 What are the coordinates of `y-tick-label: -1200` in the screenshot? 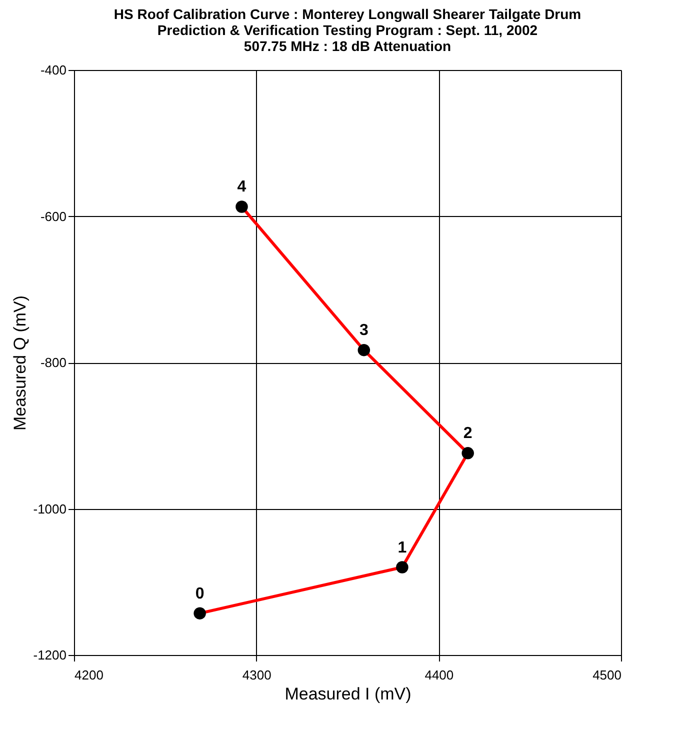 It's located at (49, 655).